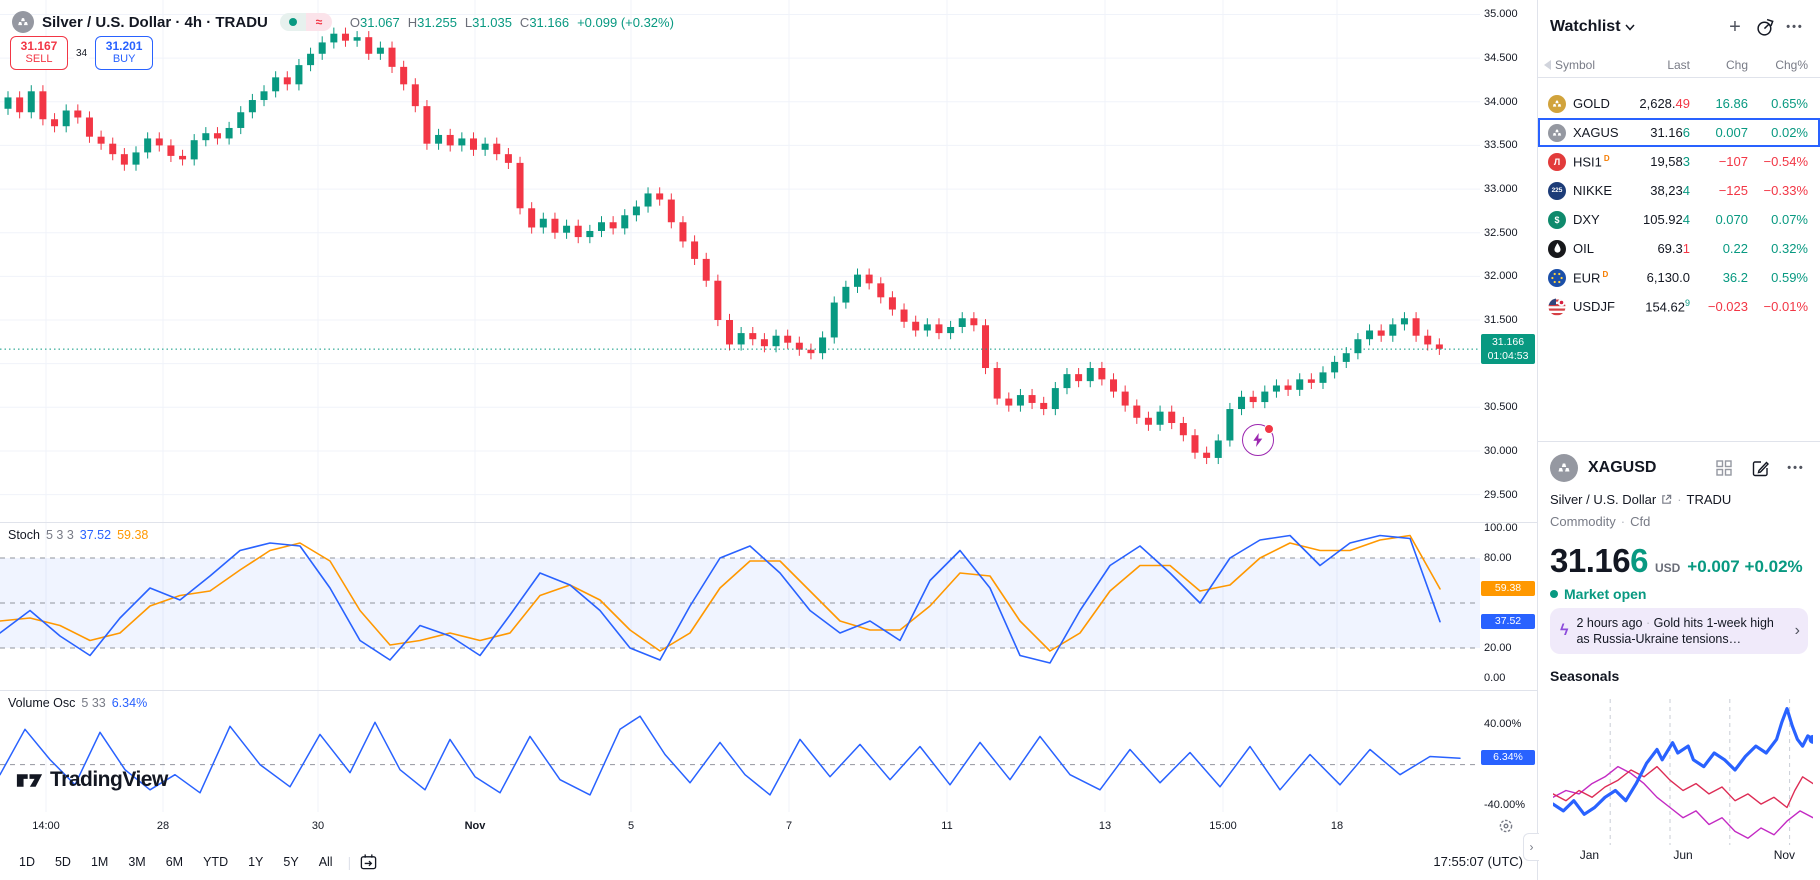 This screenshot has width=1820, height=880. I want to click on high-label: H, so click(412, 22).